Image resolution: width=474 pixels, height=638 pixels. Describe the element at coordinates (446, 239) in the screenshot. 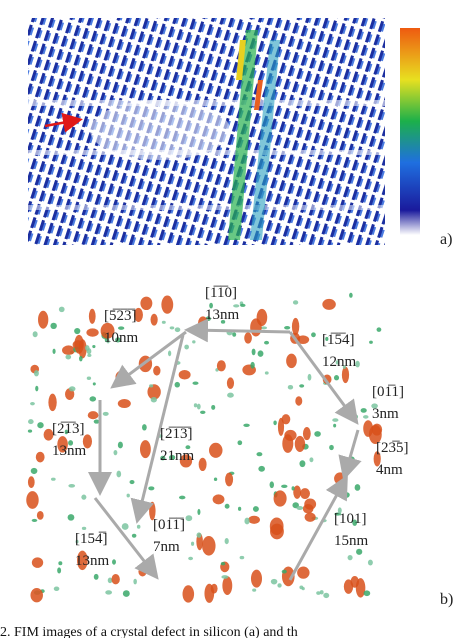

I see `panel-label: a)` at that location.